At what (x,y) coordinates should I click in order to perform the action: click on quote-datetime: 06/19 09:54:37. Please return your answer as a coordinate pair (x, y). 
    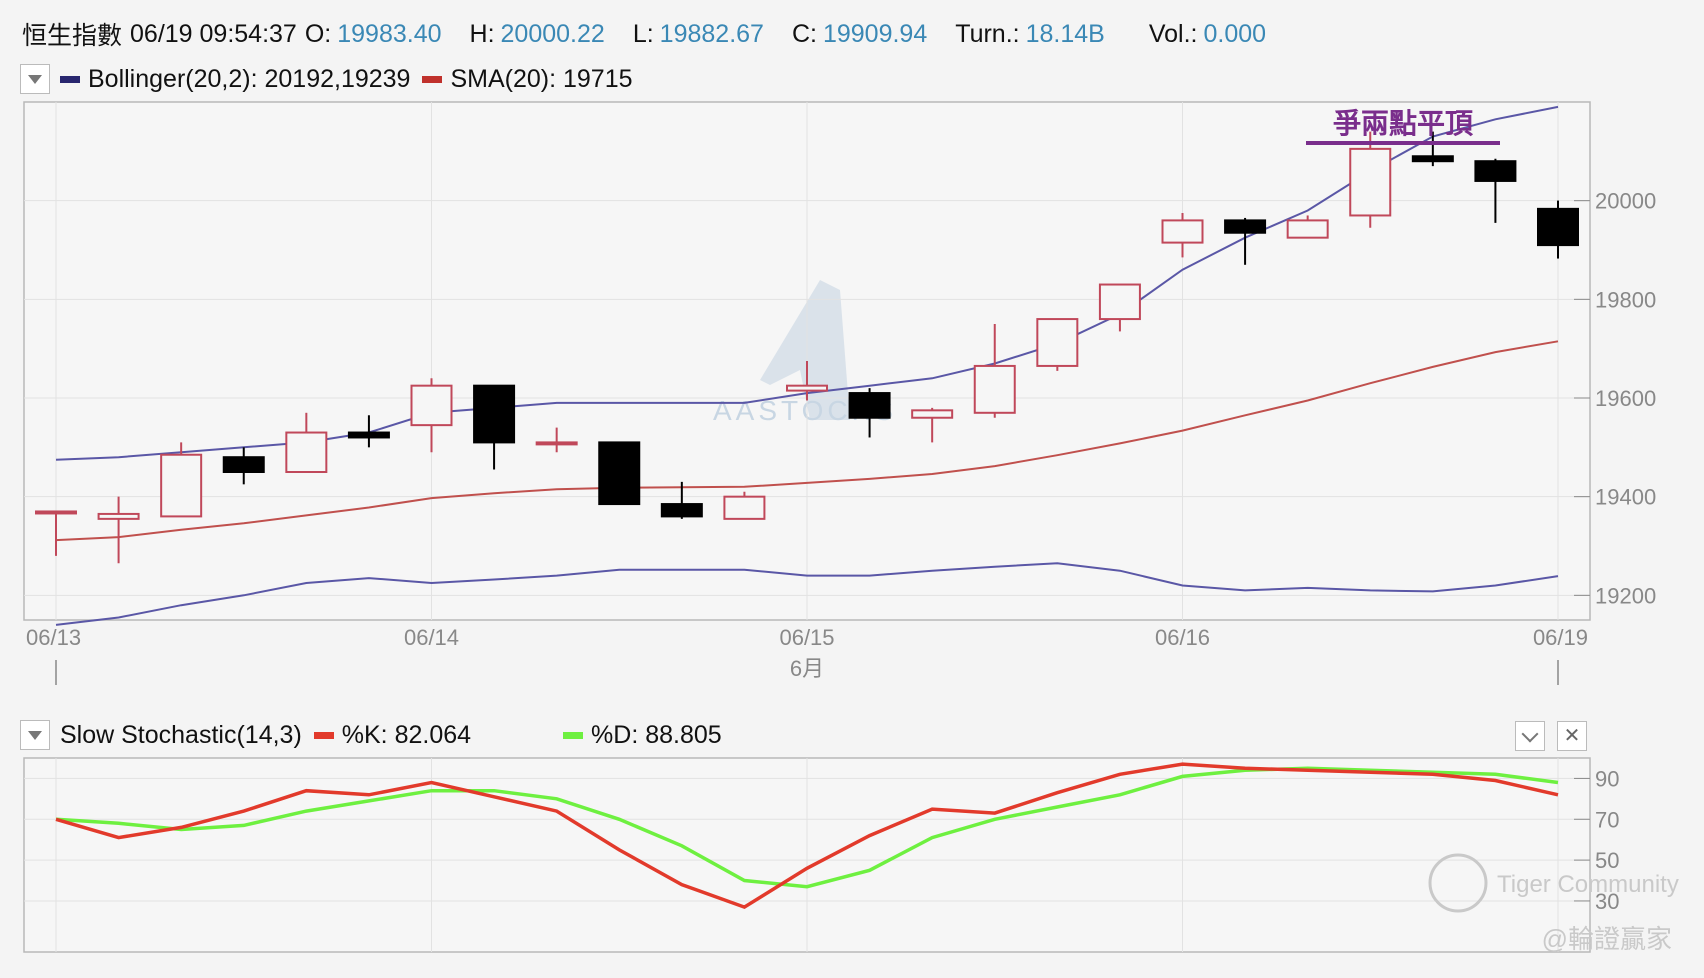
    Looking at the image, I should click on (213, 33).